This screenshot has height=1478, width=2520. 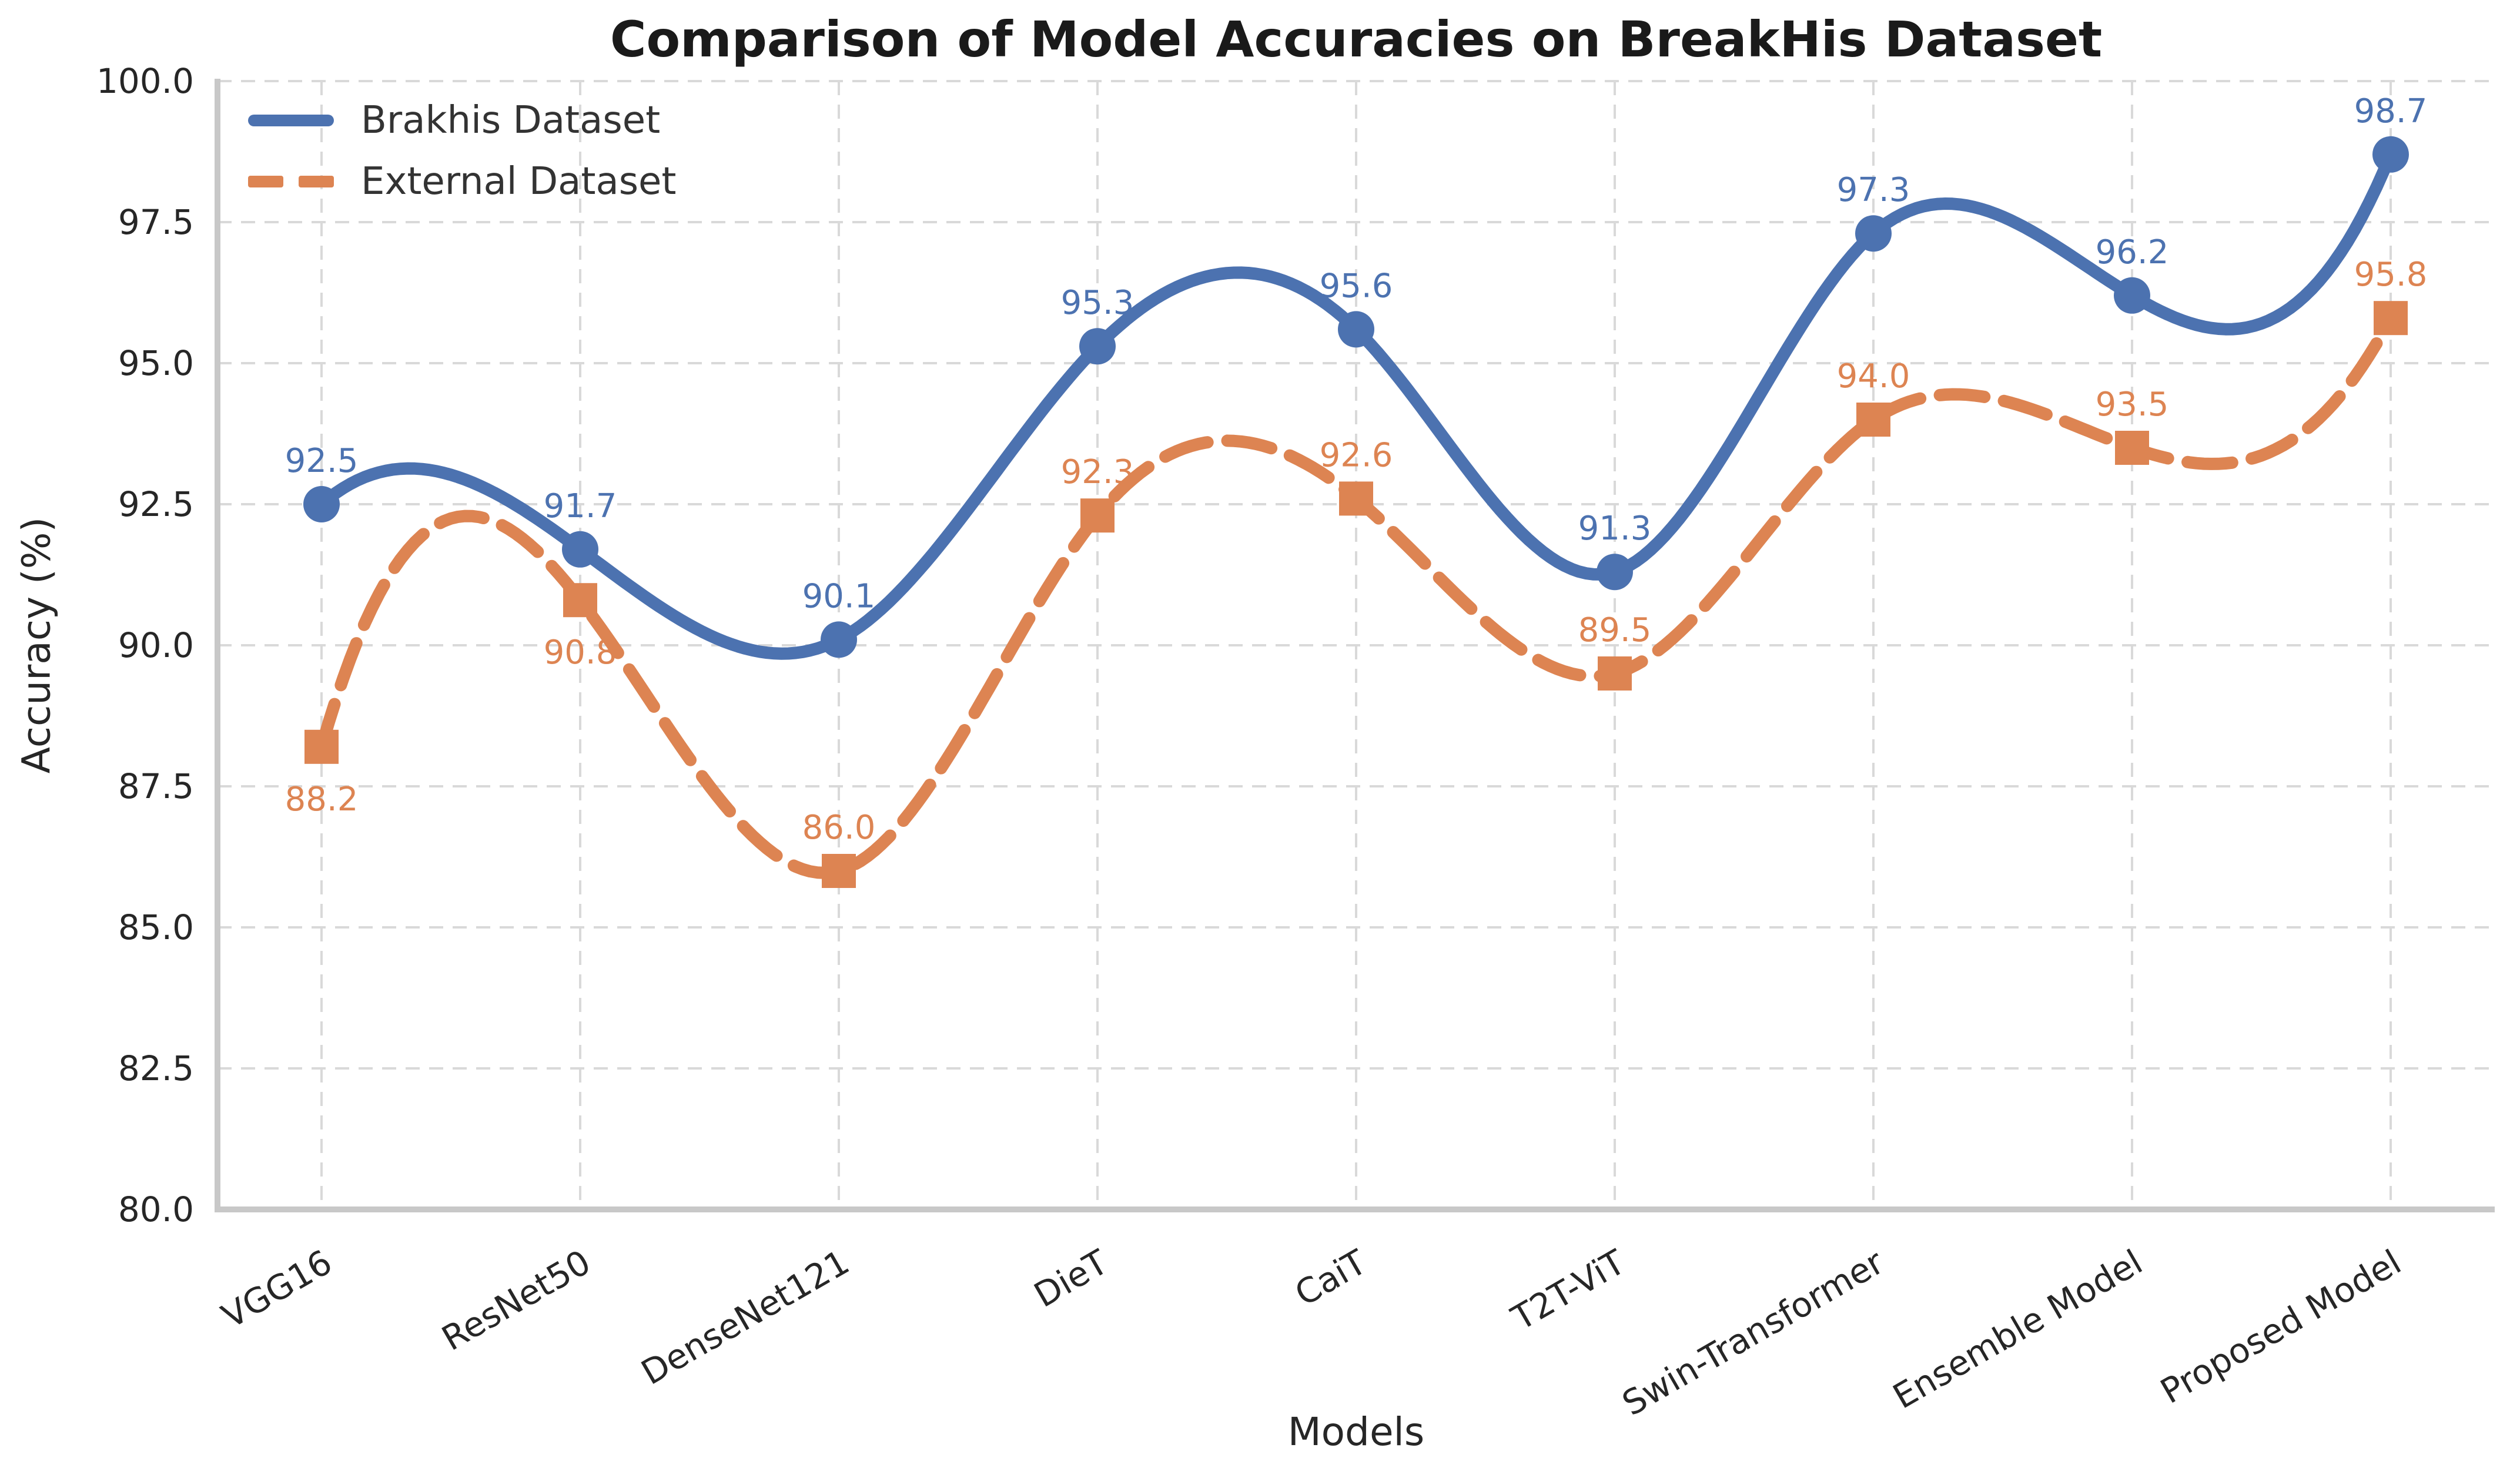 What do you see at coordinates (277, 1289) in the screenshot?
I see `x-category-label: VGG16` at bounding box center [277, 1289].